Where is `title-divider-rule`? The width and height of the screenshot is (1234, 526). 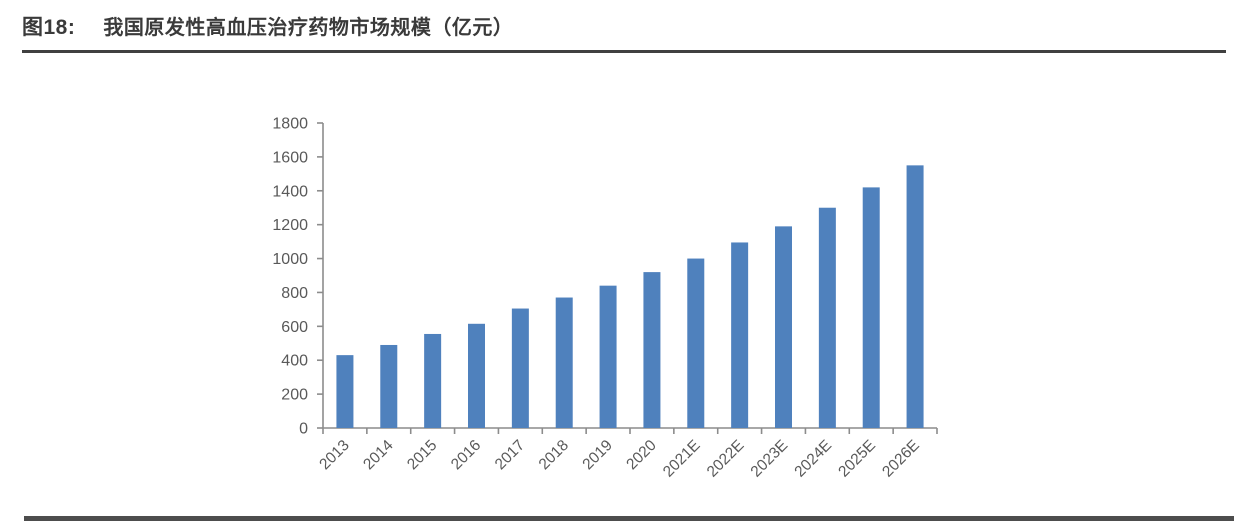
title-divider-rule is located at coordinates (624, 51).